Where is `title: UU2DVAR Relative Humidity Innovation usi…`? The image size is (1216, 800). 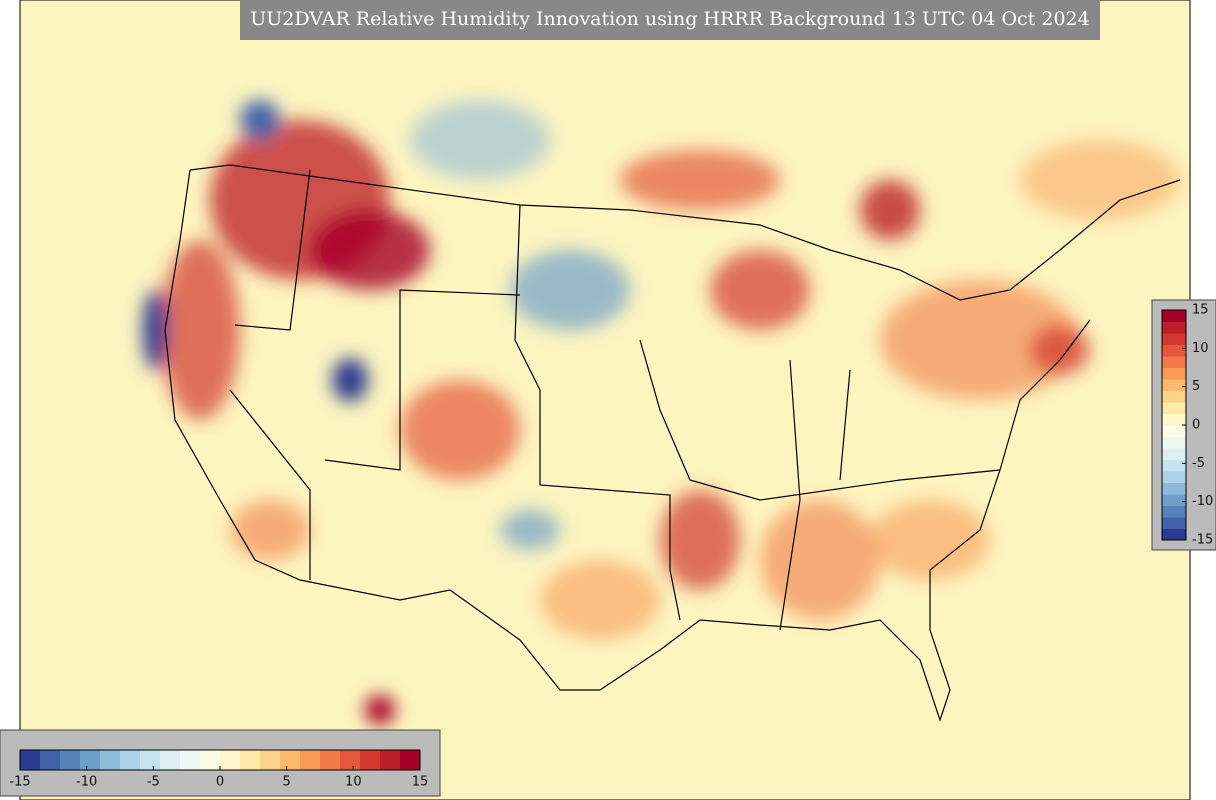 title: UU2DVAR Relative Humidity Innovation usi… is located at coordinates (669, 19).